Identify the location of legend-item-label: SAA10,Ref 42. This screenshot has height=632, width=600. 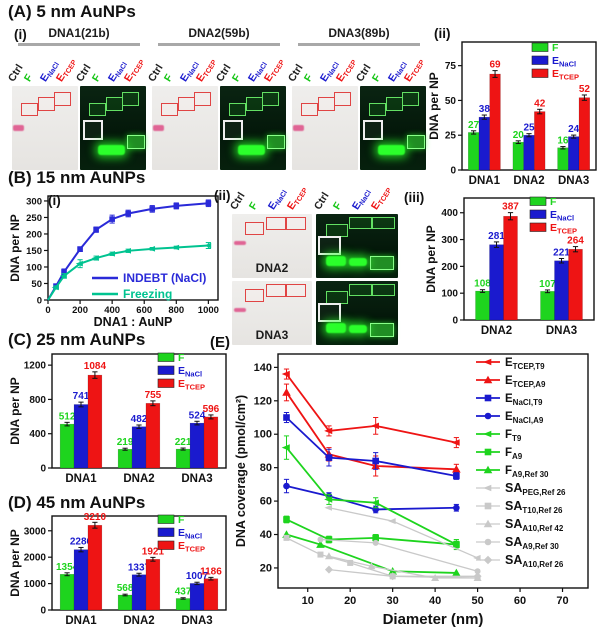
(534, 525).